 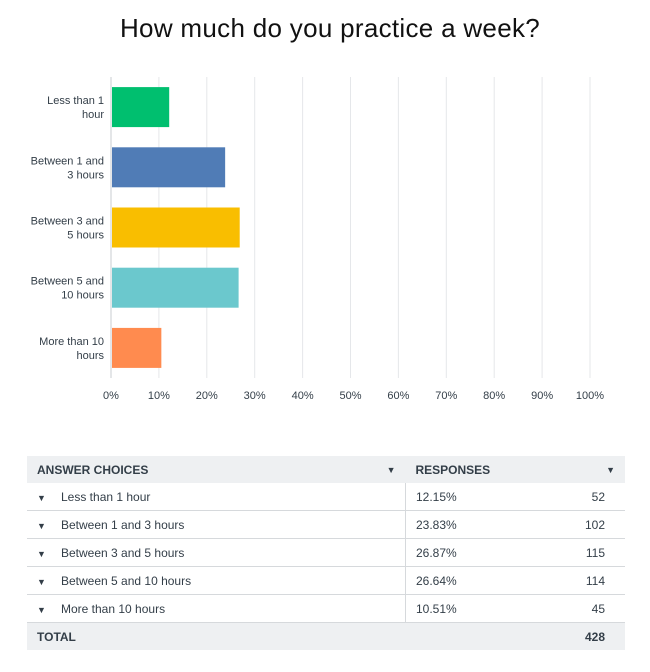 What do you see at coordinates (67, 282) in the screenshot?
I see `category-label-line: Between 5 and` at bounding box center [67, 282].